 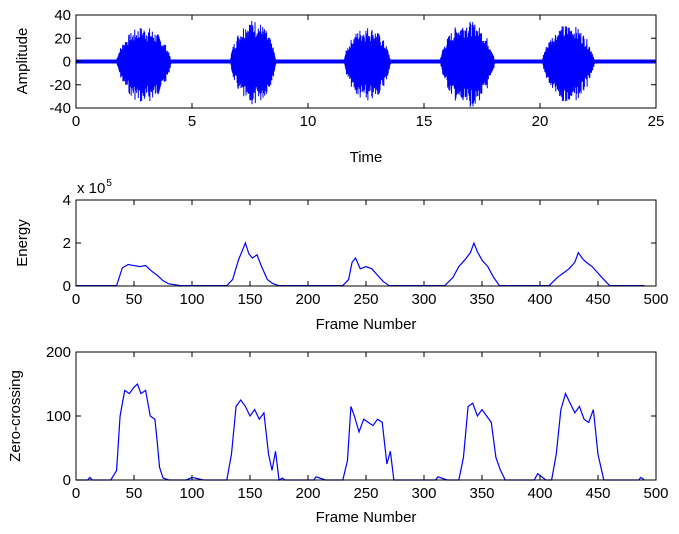 I want to click on waveform-series-line, so click(x=366, y=64).